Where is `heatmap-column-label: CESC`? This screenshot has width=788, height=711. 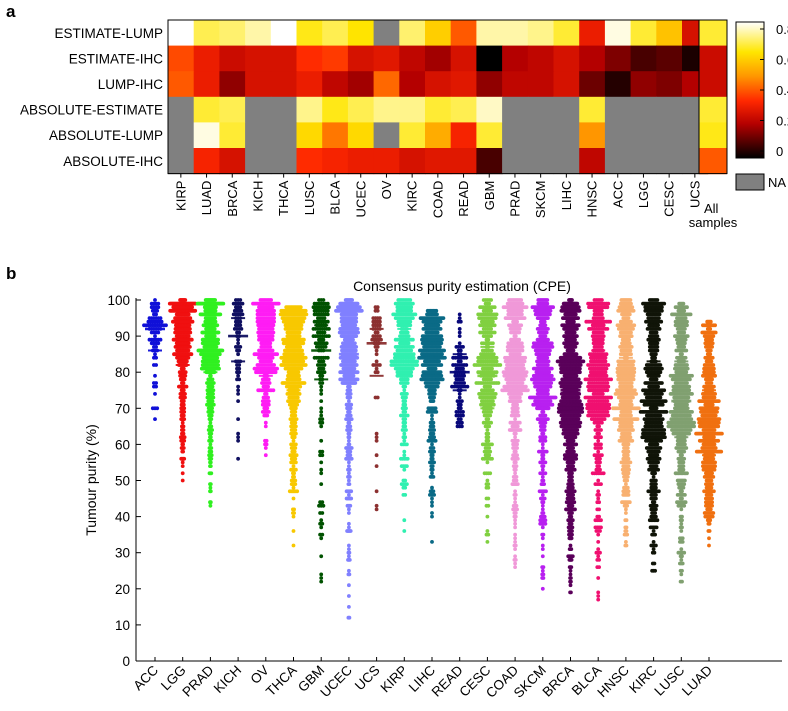 heatmap-column-label: CESC is located at coordinates (669, 199).